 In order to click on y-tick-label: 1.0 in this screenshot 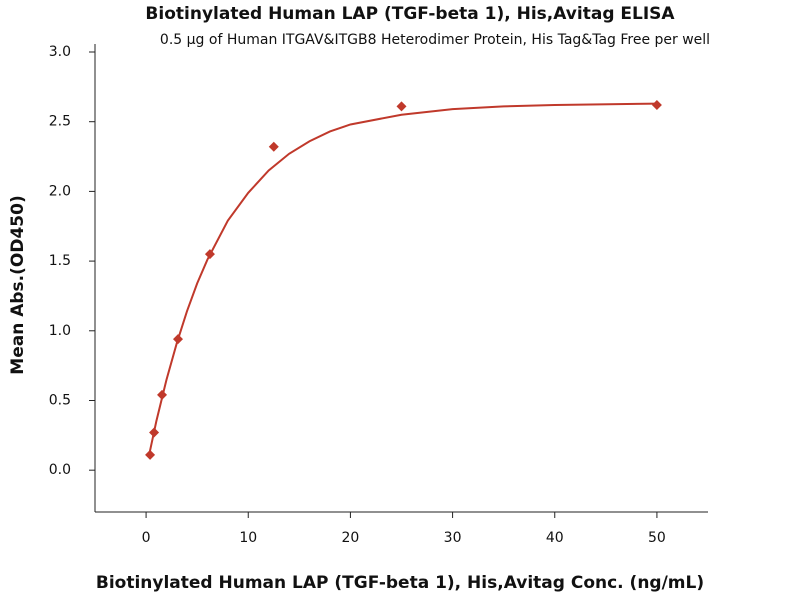, I will do `click(60, 331)`.